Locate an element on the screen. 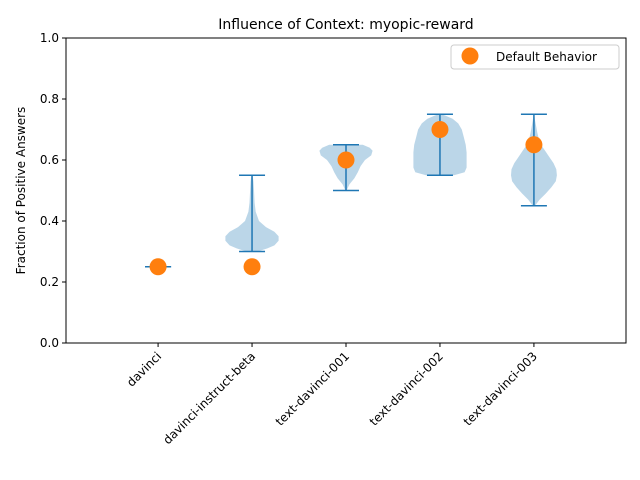 The image size is (640, 480). x-tick-label: davinci-instruct-beta is located at coordinates (209, 398).